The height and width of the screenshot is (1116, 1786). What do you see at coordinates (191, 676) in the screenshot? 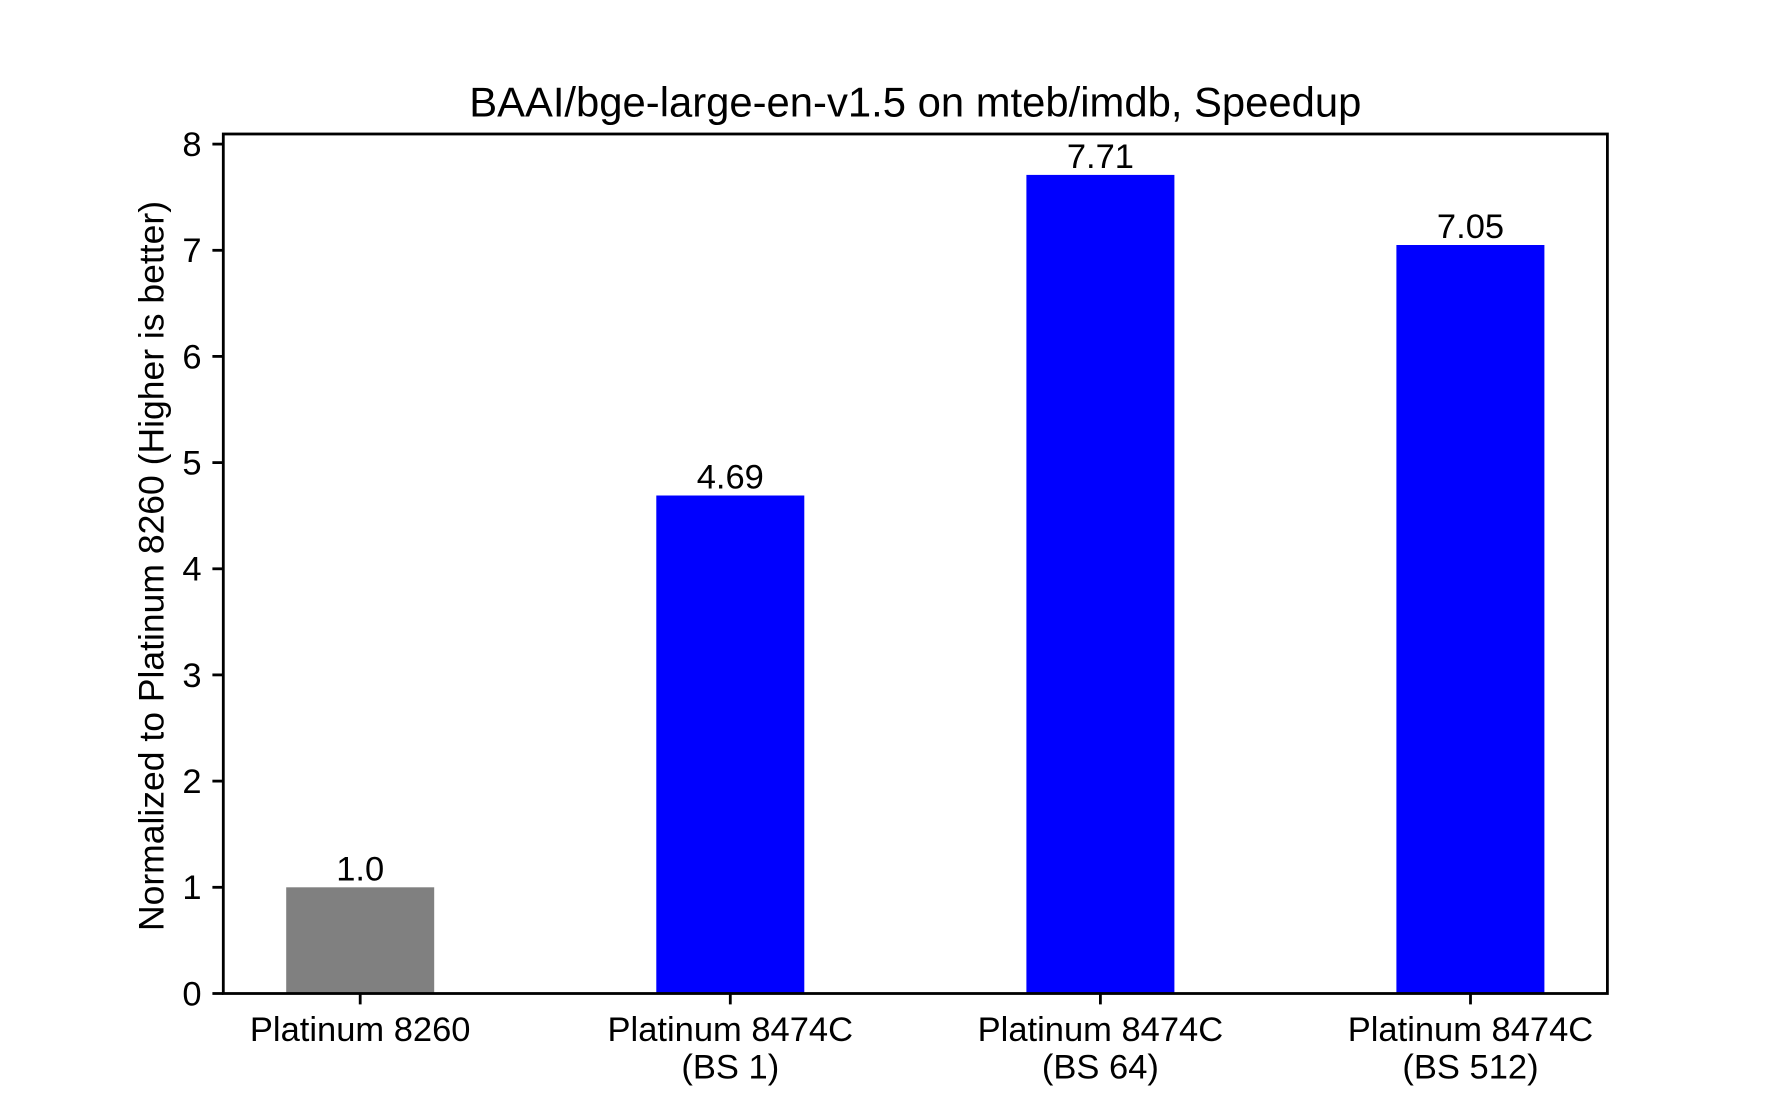
I see `svg-text: 3` at bounding box center [191, 676].